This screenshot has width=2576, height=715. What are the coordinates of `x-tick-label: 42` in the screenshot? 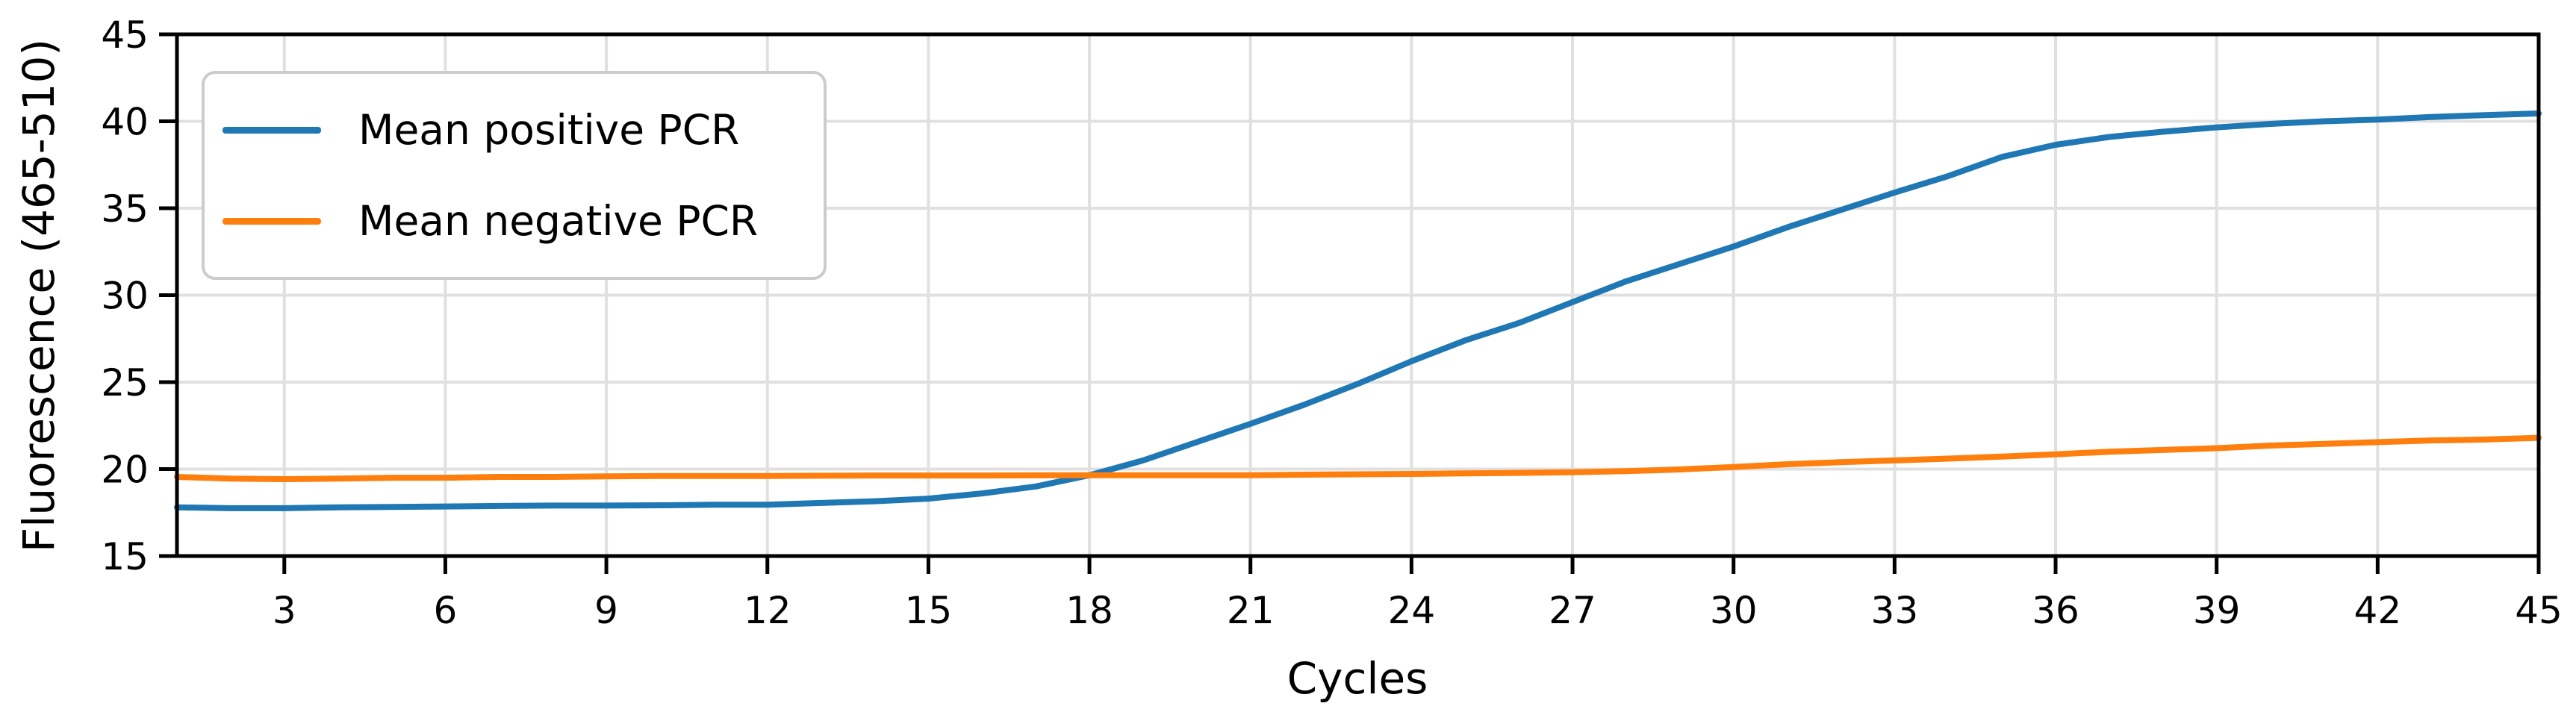 It's located at (2378, 611).